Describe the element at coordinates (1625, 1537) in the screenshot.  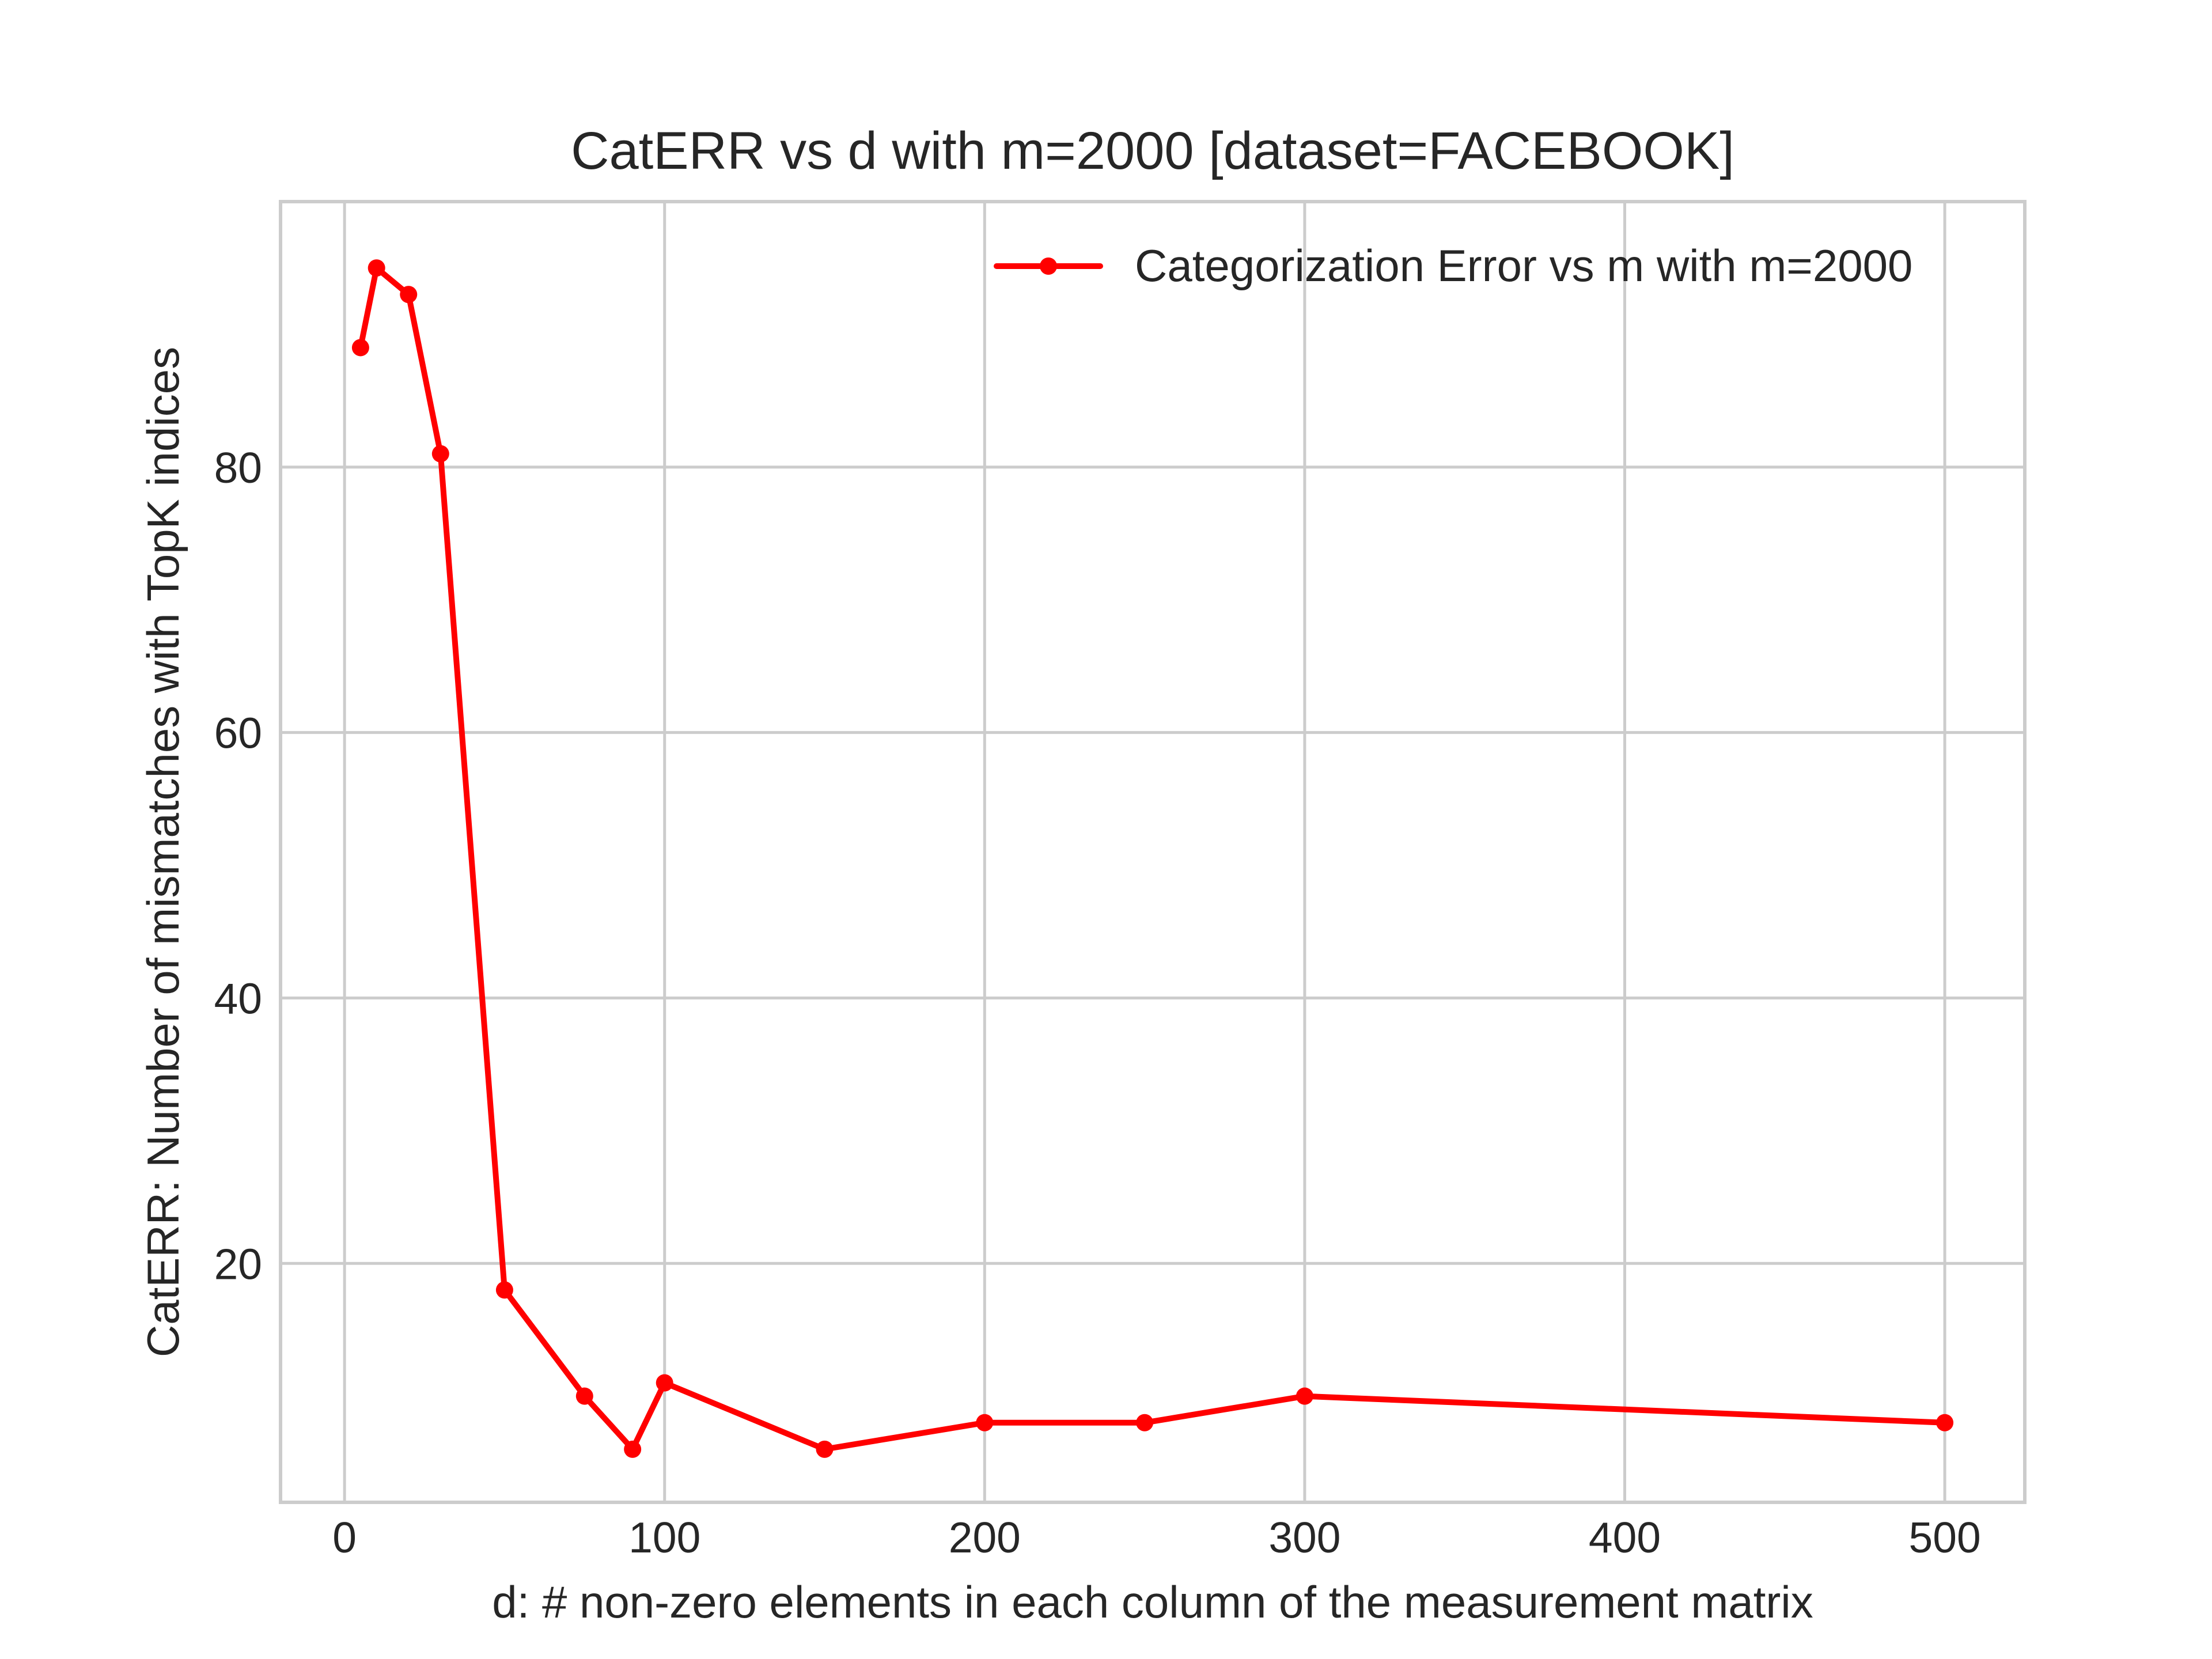
I see `x-tick-label: 400` at that location.